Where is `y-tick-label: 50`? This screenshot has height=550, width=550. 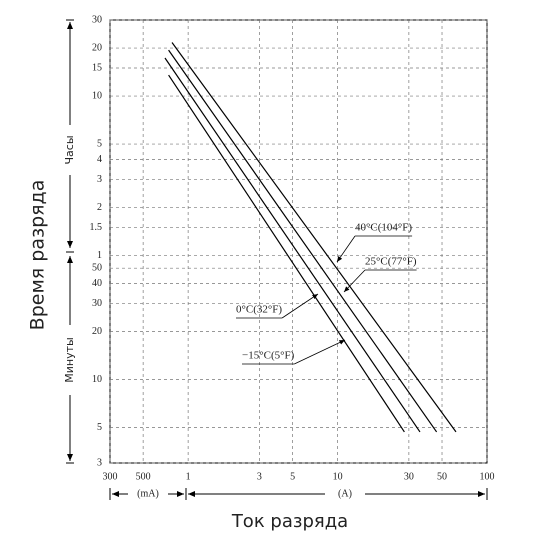
y-tick-label: 50 is located at coordinates (97, 267).